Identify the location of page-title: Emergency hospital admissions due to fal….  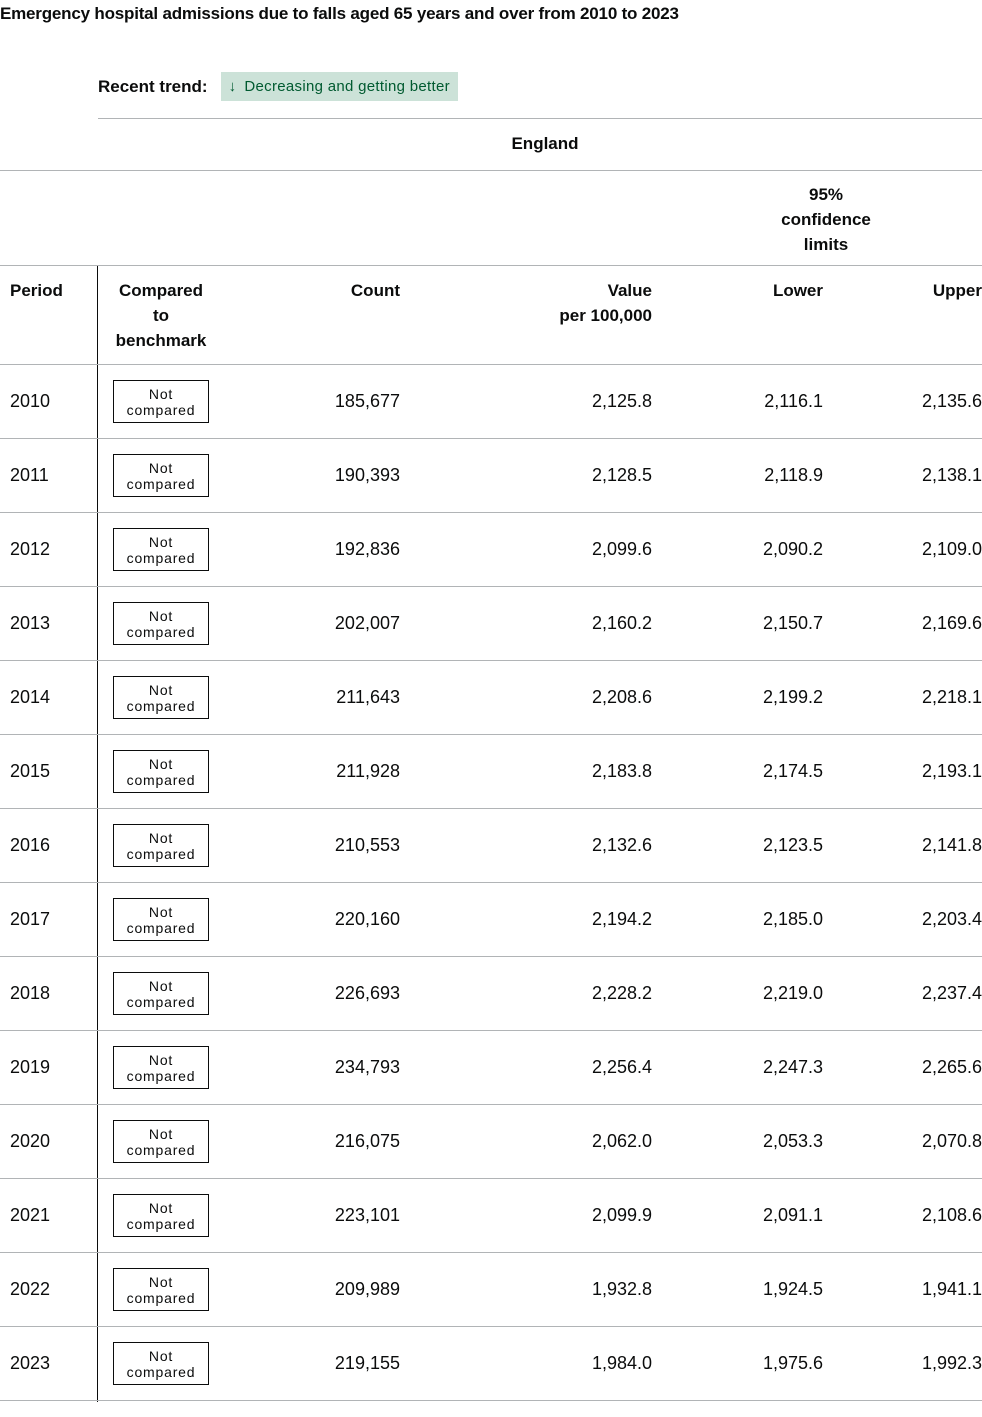
(339, 13).